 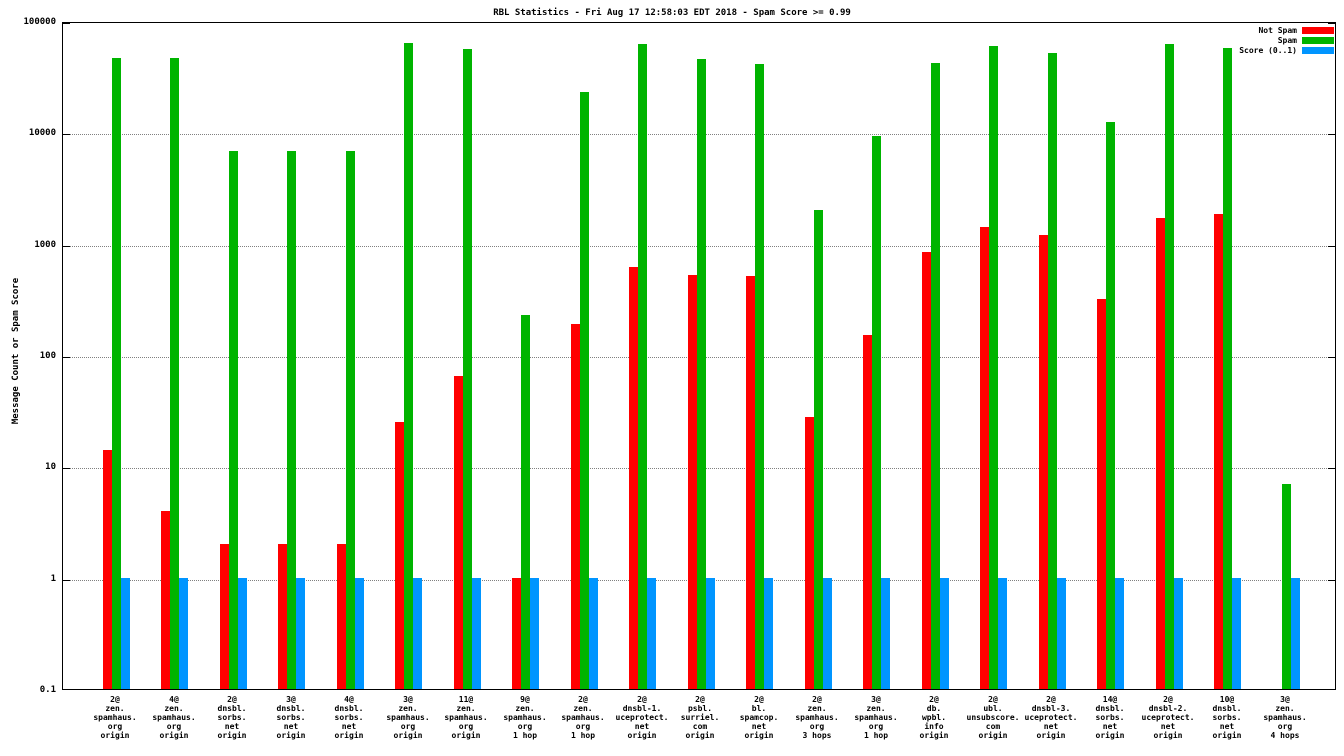 I want to click on x-tick-label: 3@ dnsbl. sorbs. net origin, so click(x=291, y=717).